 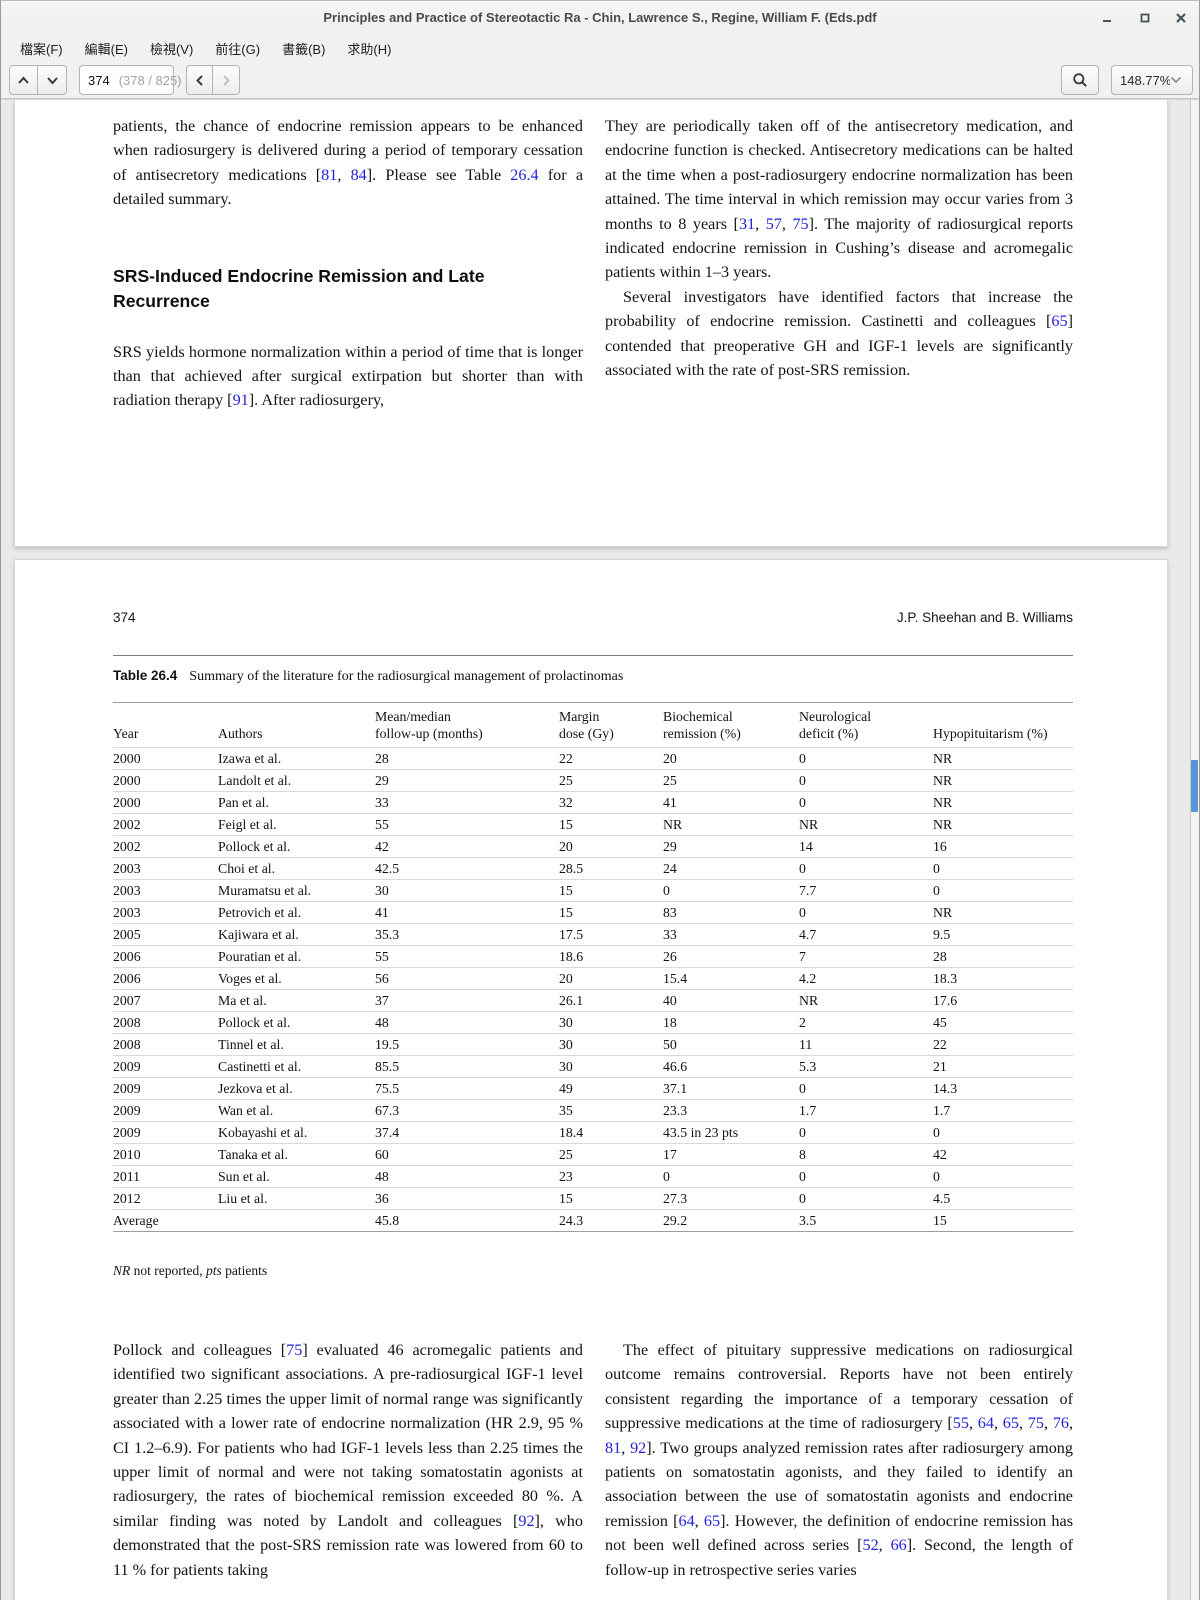 What do you see at coordinates (593, 1000) in the screenshot?
I see `table-row: 2007 Ma et al. 37 26.1 40 NR 17.6` at bounding box center [593, 1000].